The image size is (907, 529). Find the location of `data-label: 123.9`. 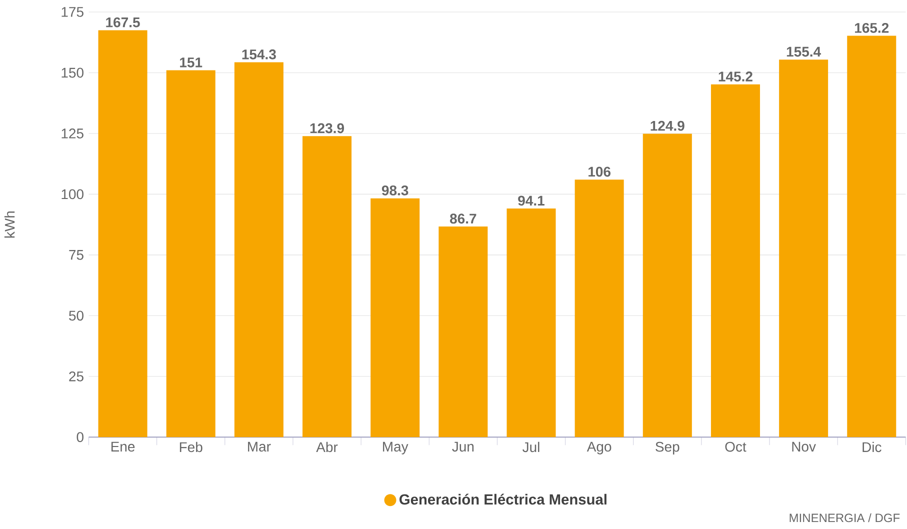

data-label: 123.9 is located at coordinates (327, 128).